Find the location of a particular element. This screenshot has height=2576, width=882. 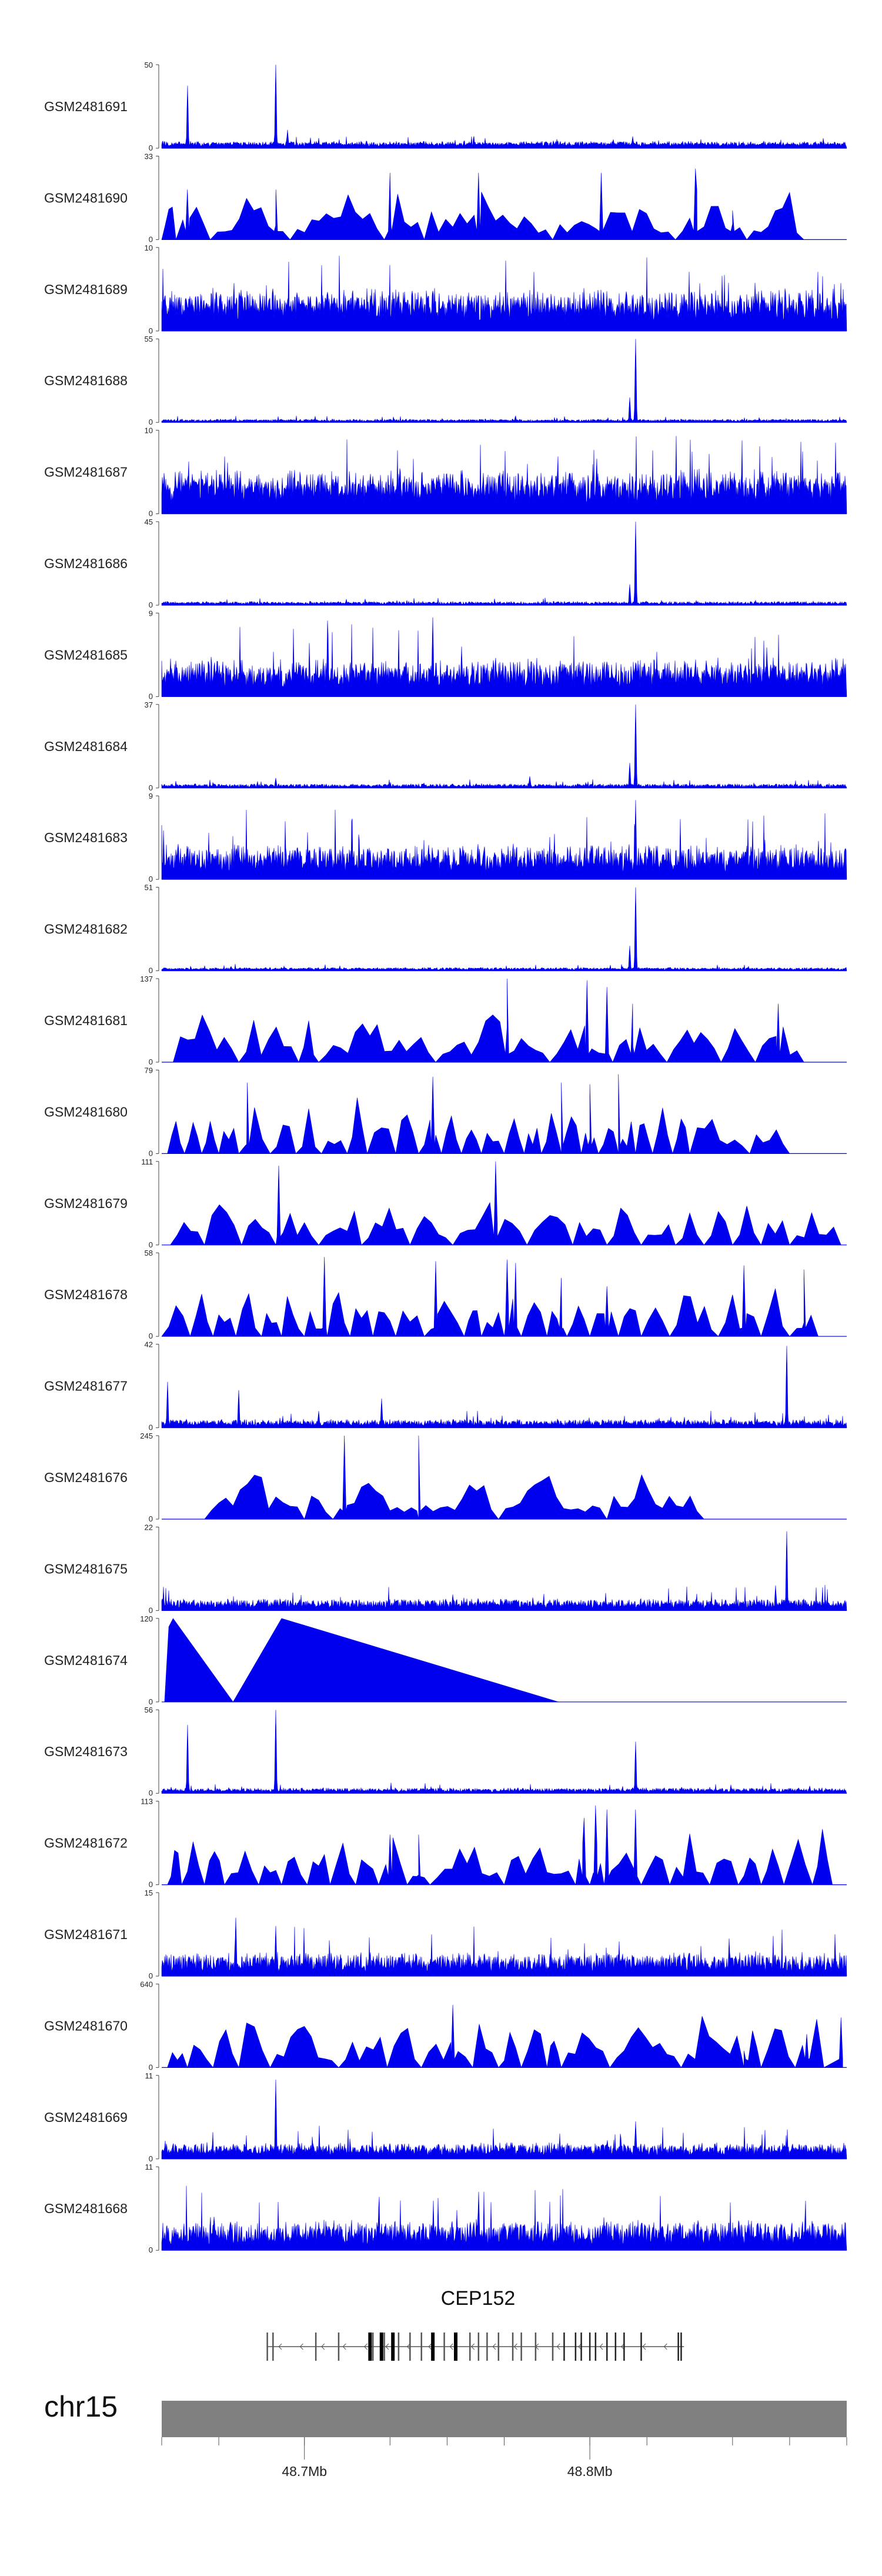

track-label: GSM2481688 is located at coordinates (86, 380).